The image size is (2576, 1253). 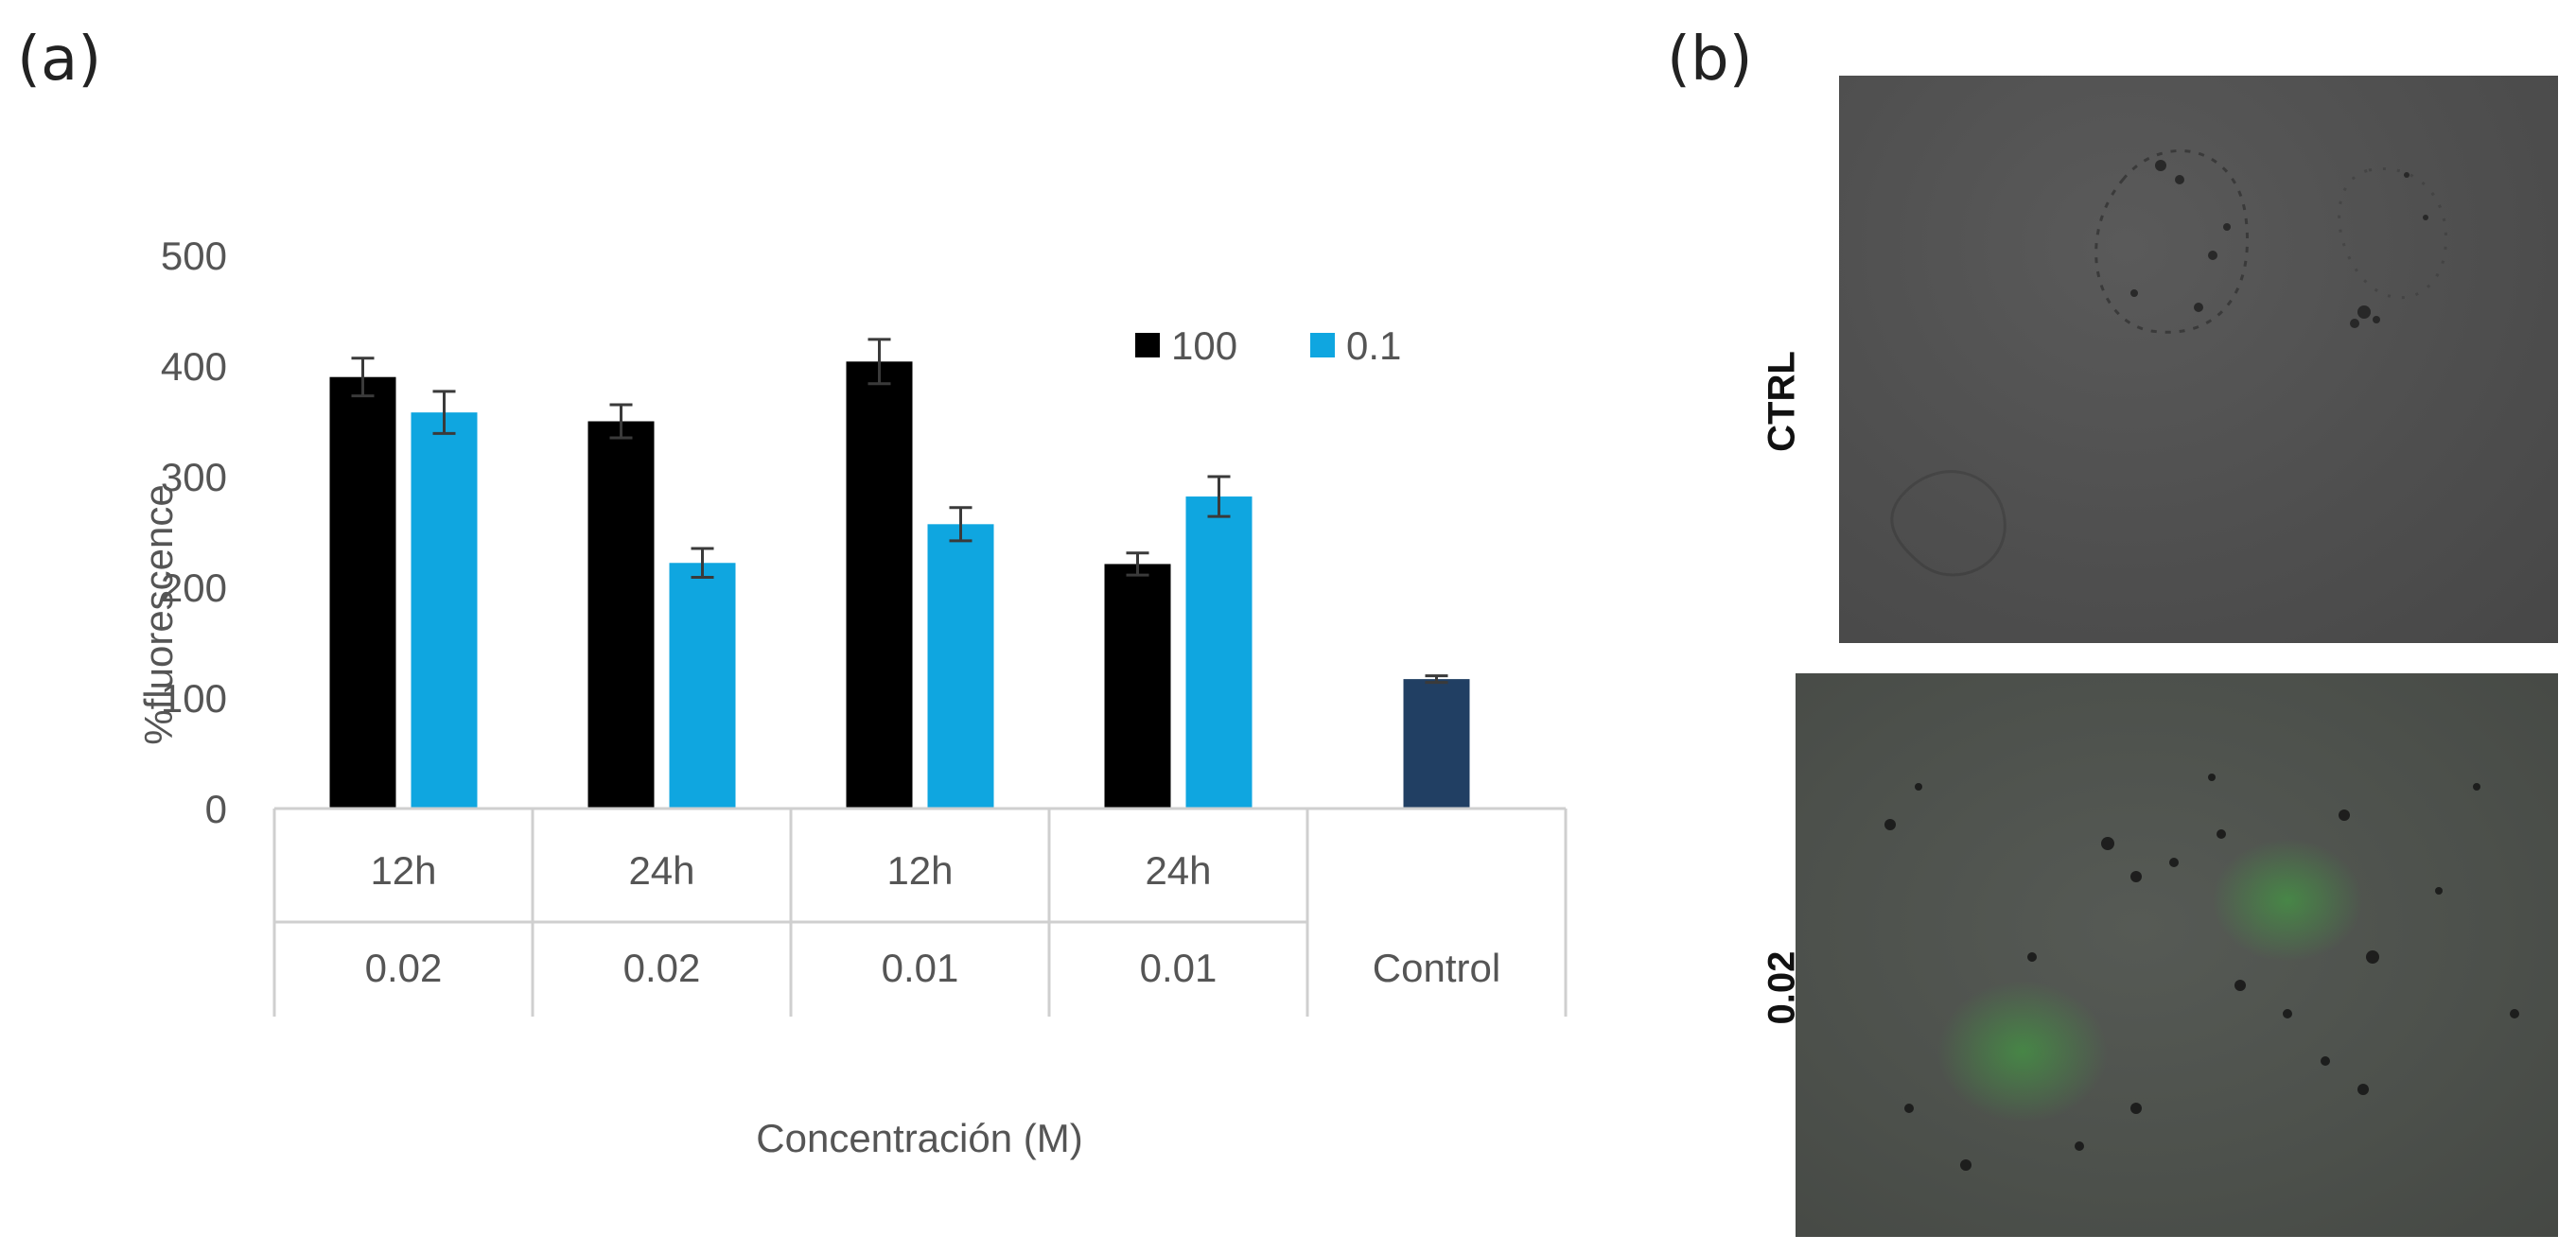 I want to click on x-axis-category-table: 12h 0.02 24h 0.02 12h 0.01 24h 0.01 Control, so click(x=920, y=912).